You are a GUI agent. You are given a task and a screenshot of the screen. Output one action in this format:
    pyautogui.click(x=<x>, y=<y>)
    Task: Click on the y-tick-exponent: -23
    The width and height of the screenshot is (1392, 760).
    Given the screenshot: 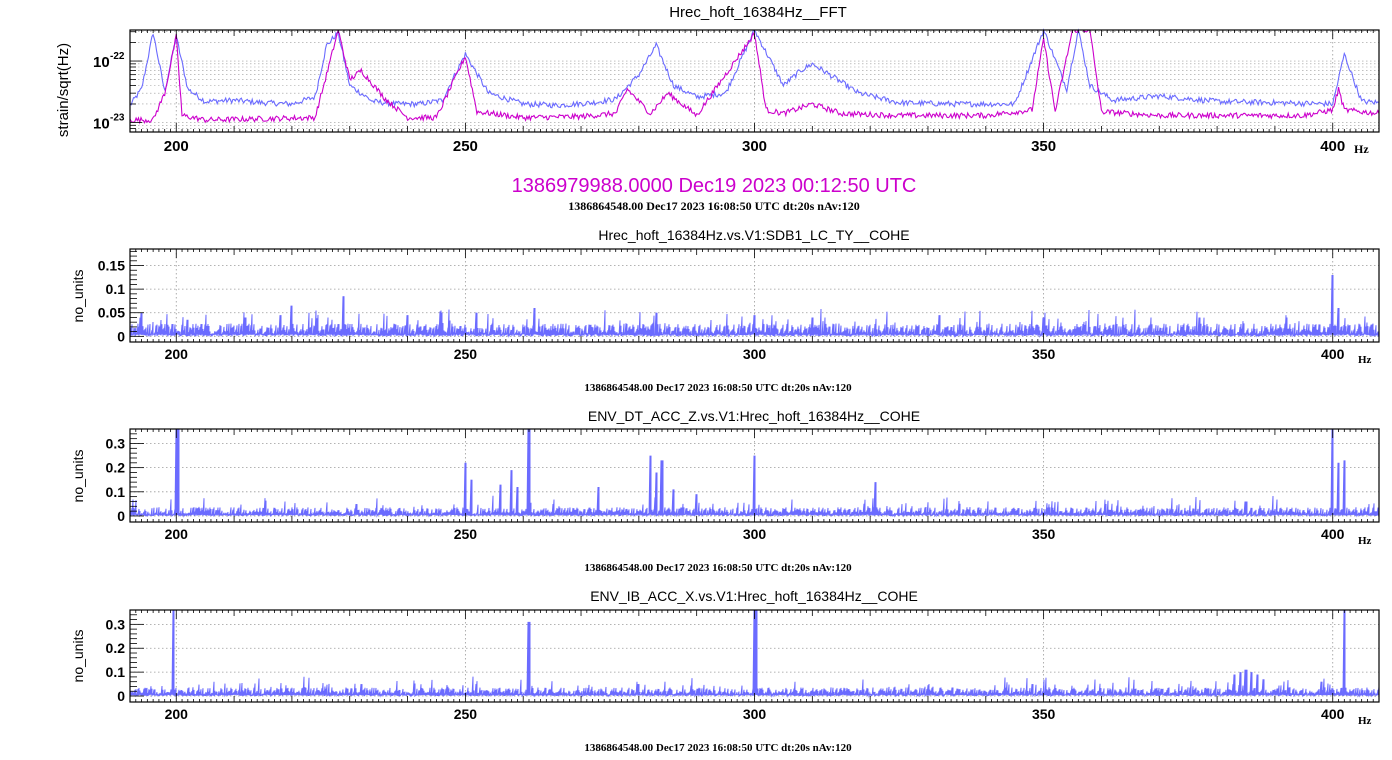 What is the action you would take?
    pyautogui.click(x=117, y=117)
    